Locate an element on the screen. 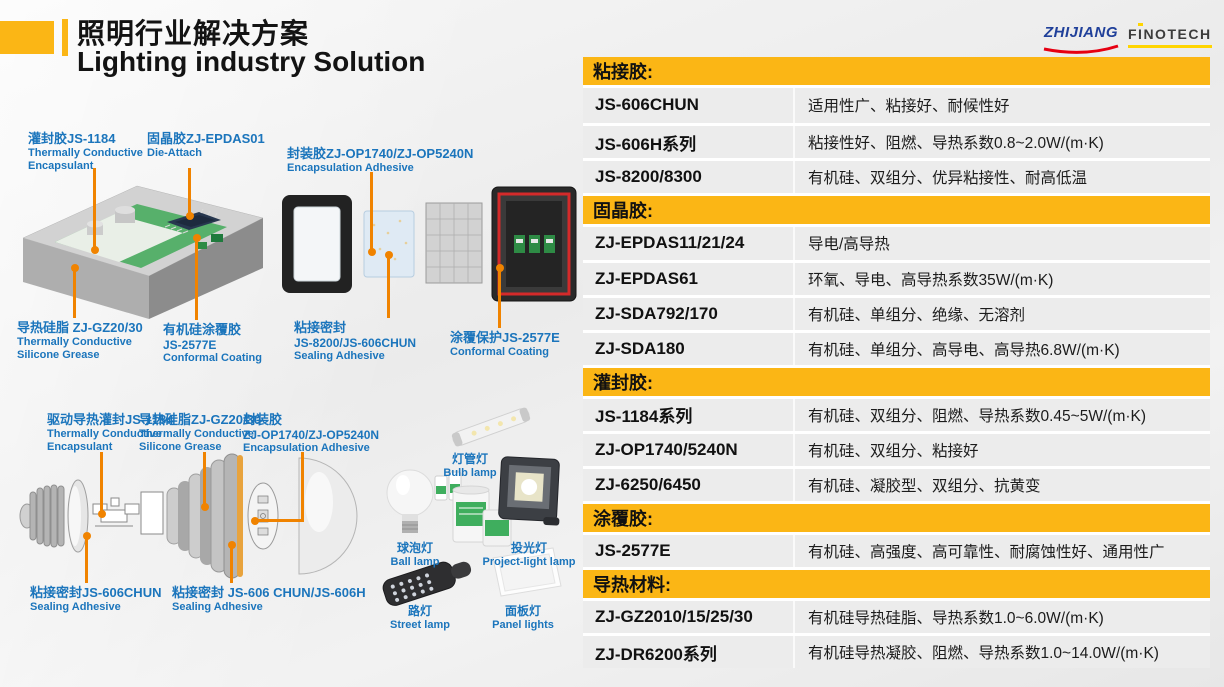  product-name: JS-606CHUN is located at coordinates (689, 105).